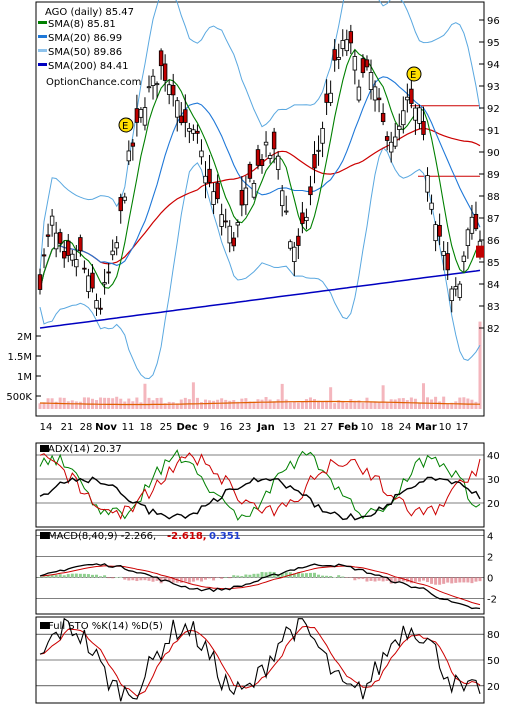 Image resolution: width=526 pixels, height=706 pixels. What do you see at coordinates (42, 50) in the screenshot?
I see `sma50-swatch` at bounding box center [42, 50].